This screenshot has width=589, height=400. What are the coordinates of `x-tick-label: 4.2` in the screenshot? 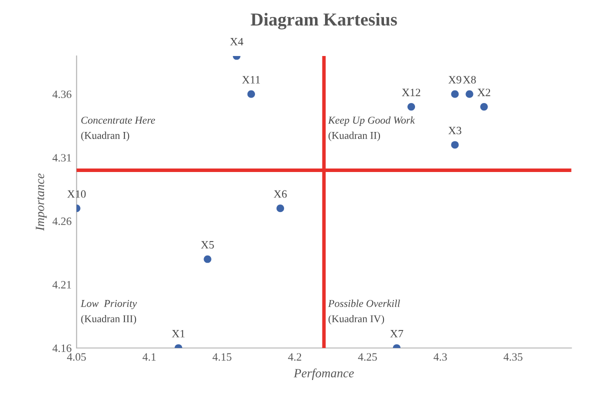 It's located at (295, 357).